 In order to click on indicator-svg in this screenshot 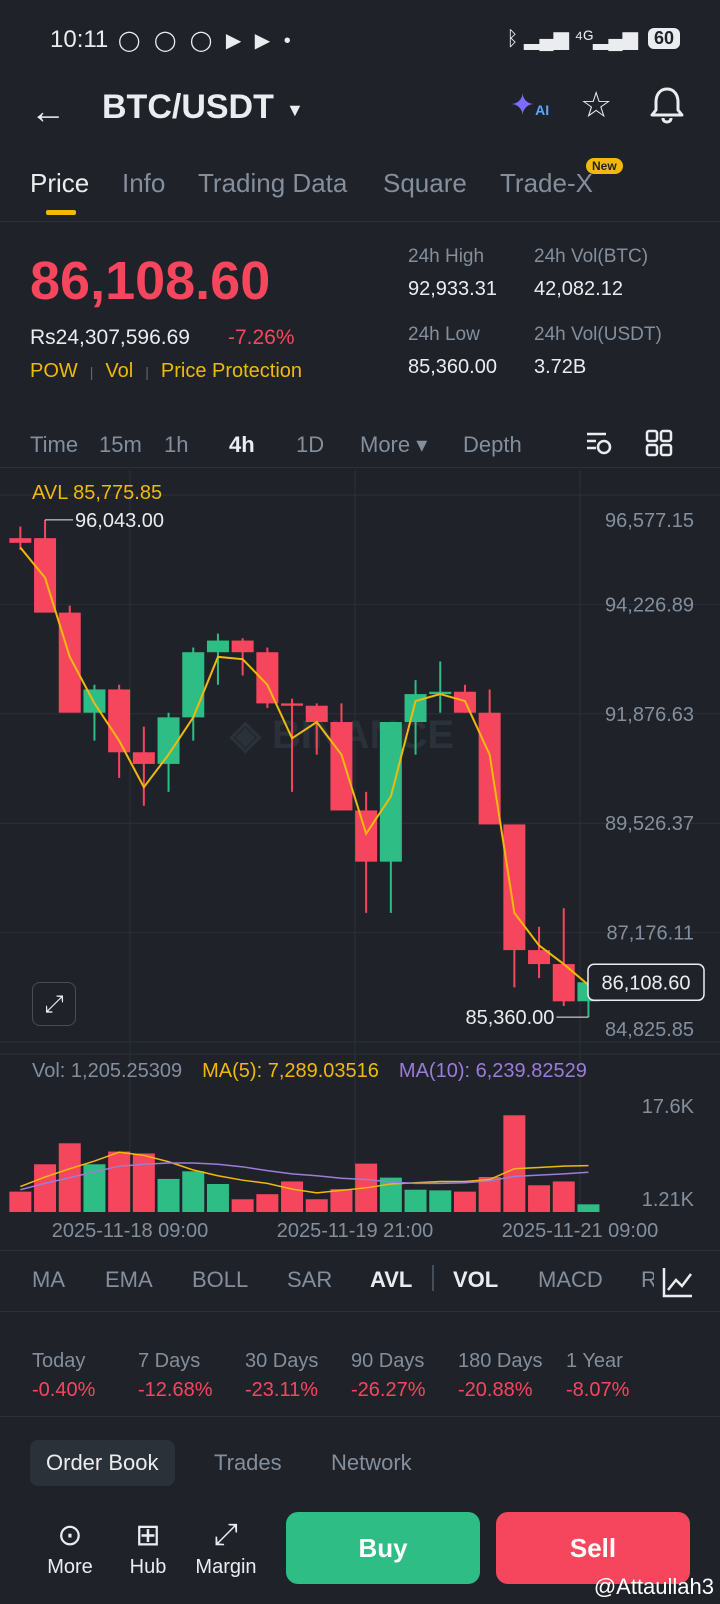, I will do `click(677, 1283)`.